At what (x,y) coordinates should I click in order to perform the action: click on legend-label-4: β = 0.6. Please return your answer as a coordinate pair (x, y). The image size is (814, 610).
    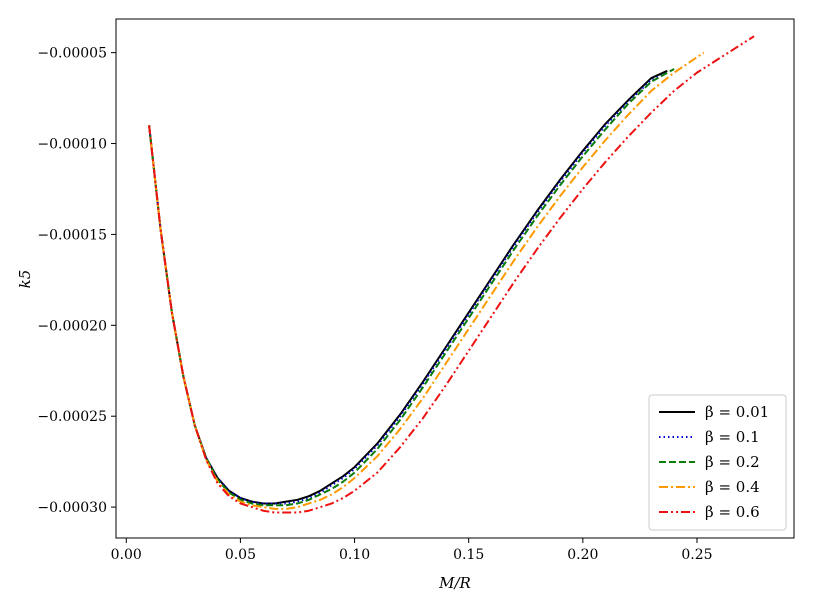
    Looking at the image, I should click on (732, 512).